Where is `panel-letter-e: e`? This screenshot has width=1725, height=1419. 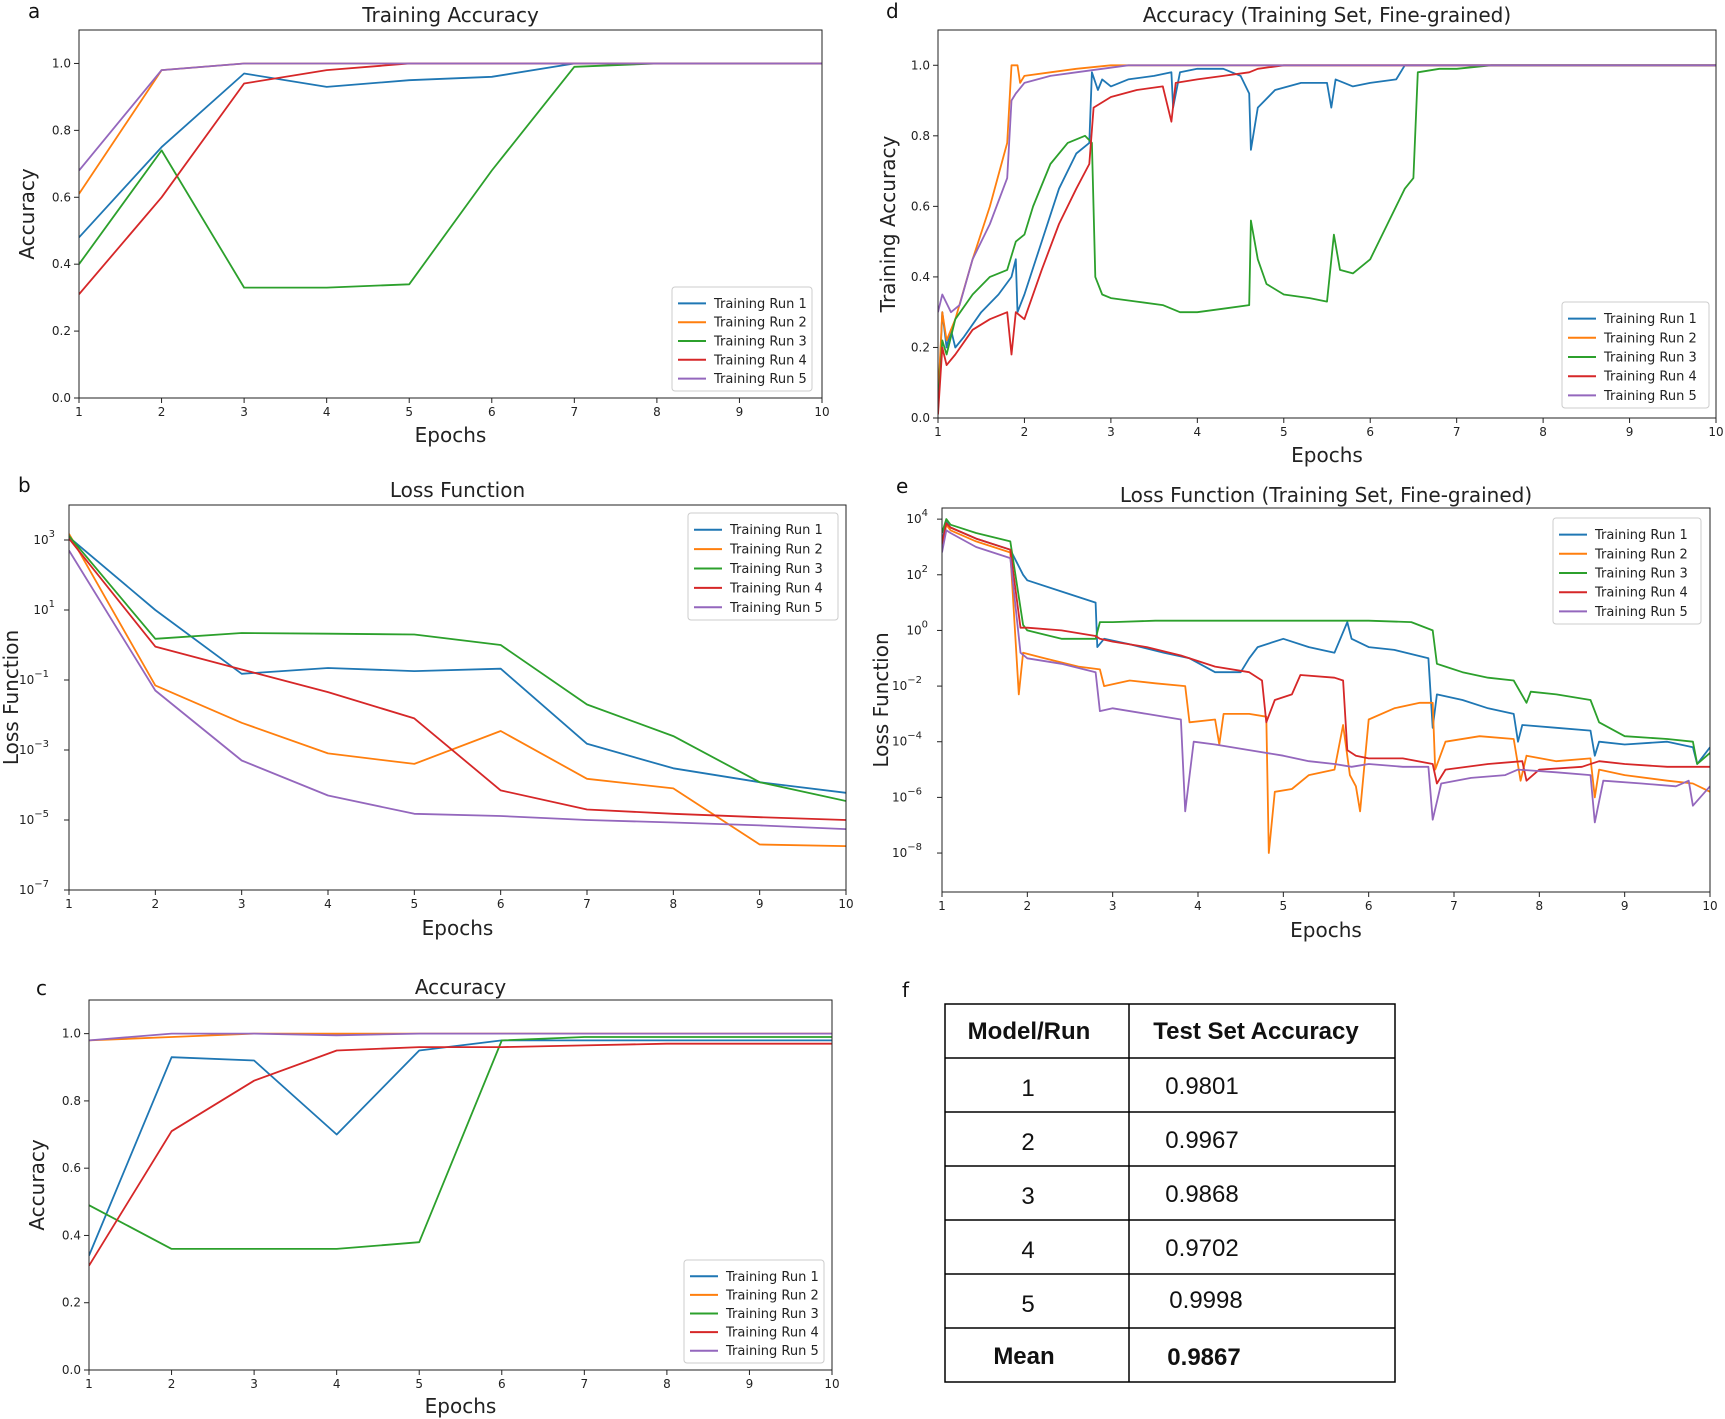 panel-letter-e: e is located at coordinates (902, 486).